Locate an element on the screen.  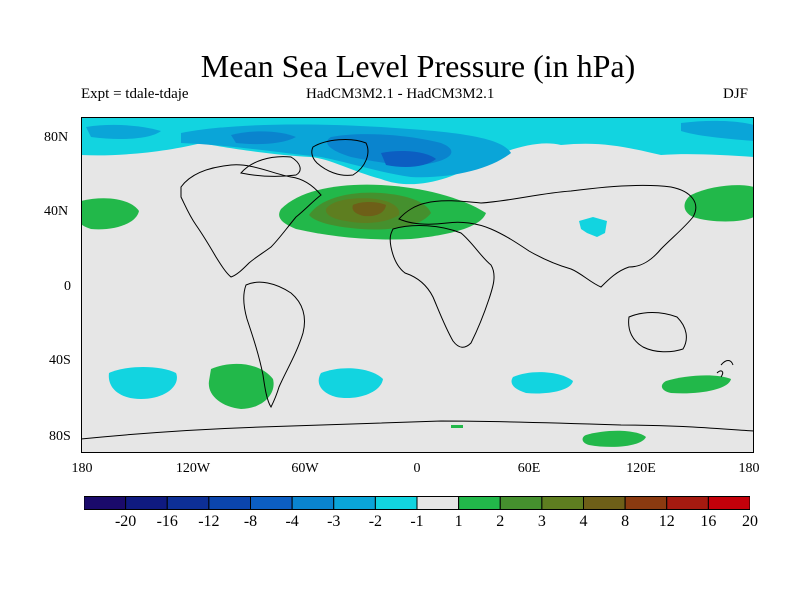
north-america-coast is located at coordinates (251, 221).